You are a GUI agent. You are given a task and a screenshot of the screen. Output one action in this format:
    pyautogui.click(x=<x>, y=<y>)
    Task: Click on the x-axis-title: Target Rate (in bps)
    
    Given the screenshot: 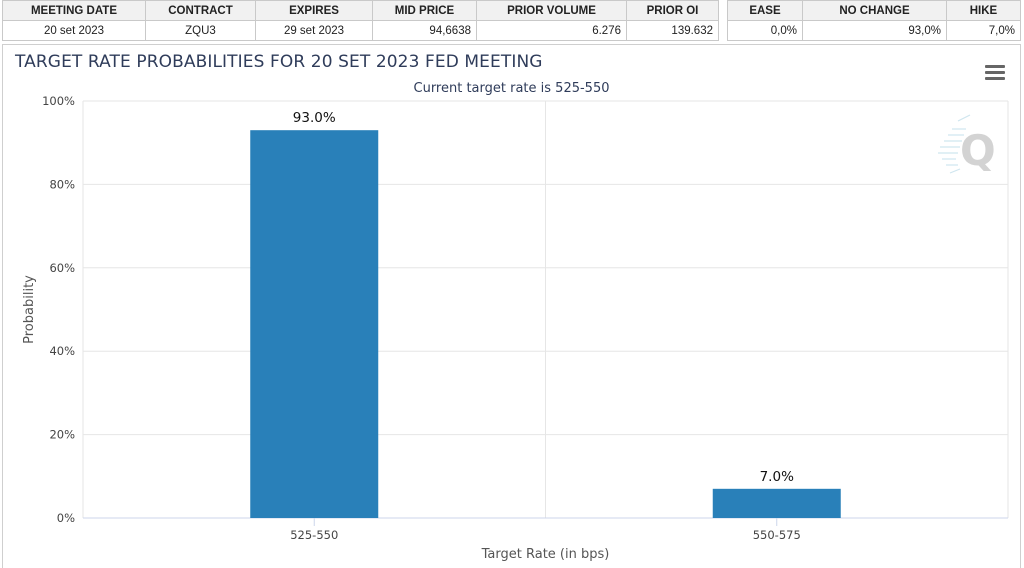 What is the action you would take?
    pyautogui.click(x=545, y=554)
    